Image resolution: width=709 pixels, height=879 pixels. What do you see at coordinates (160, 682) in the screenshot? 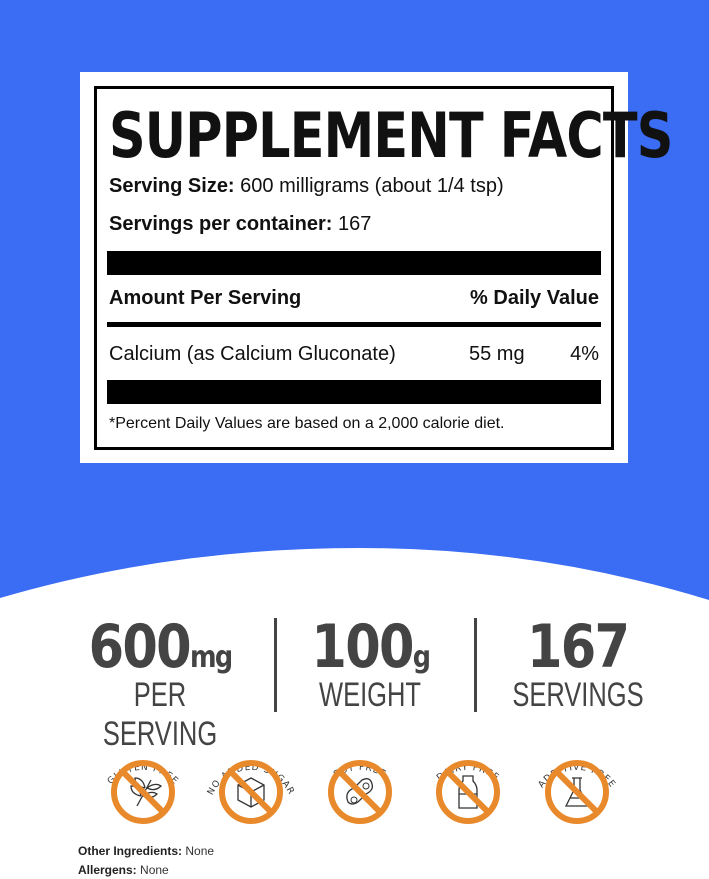
I see `stat-per-serving: 600mg PER SERVING` at bounding box center [160, 682].